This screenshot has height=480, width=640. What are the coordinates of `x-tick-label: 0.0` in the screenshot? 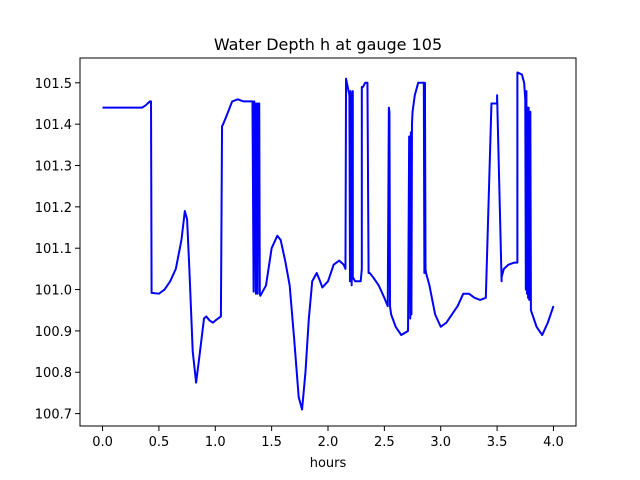 It's located at (102, 442).